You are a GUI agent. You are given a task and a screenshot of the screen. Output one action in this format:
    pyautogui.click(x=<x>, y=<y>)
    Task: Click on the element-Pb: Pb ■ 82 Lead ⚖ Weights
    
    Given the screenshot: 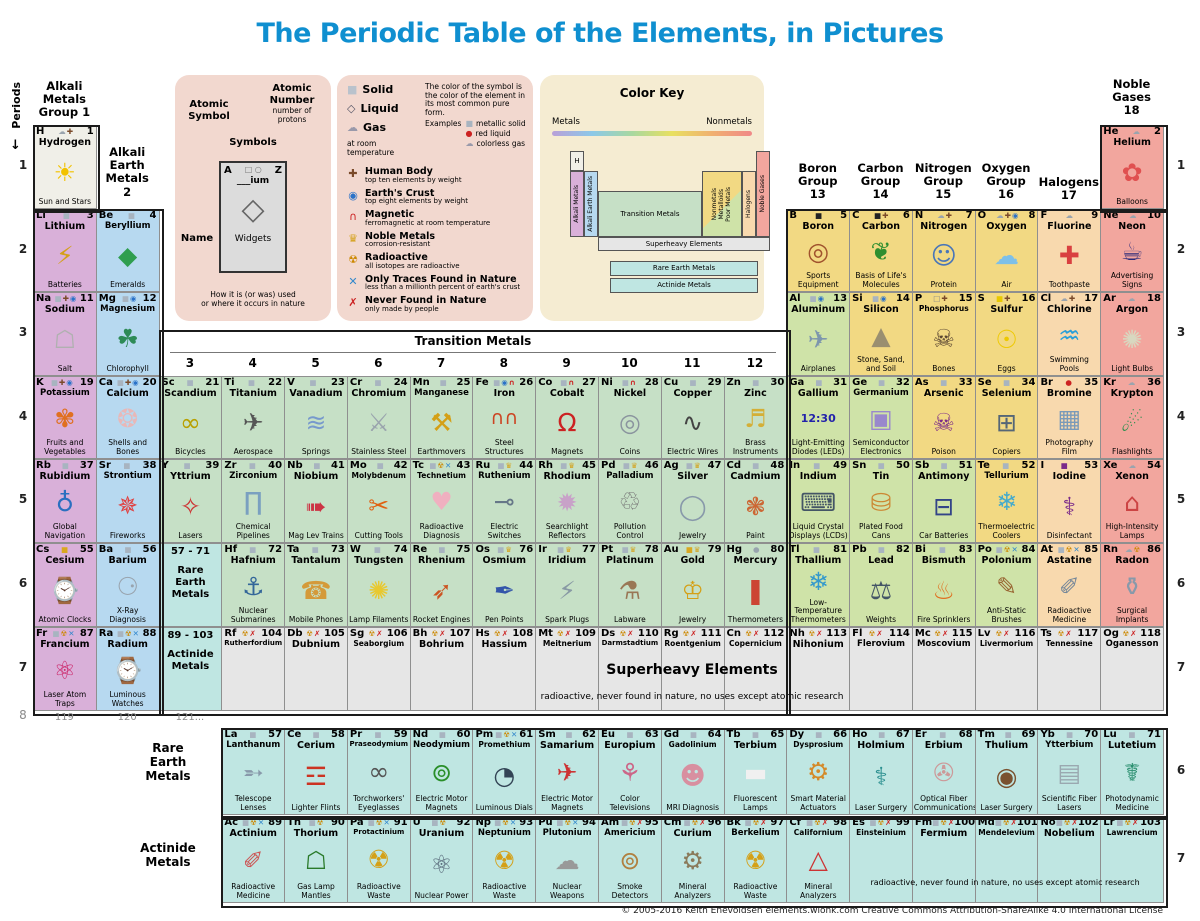 What is the action you would take?
    pyautogui.click(x=881, y=585)
    